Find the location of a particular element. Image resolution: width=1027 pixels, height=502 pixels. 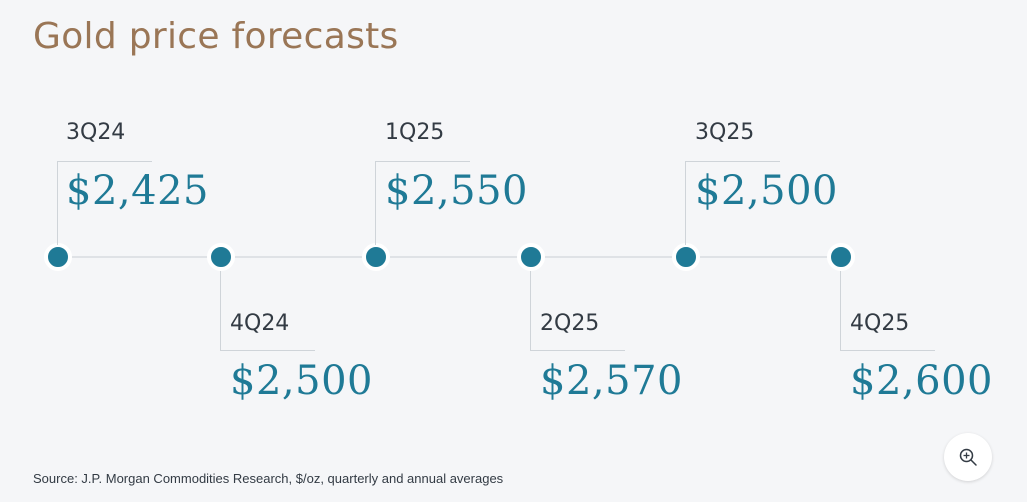

timeline-line is located at coordinates (450, 257).